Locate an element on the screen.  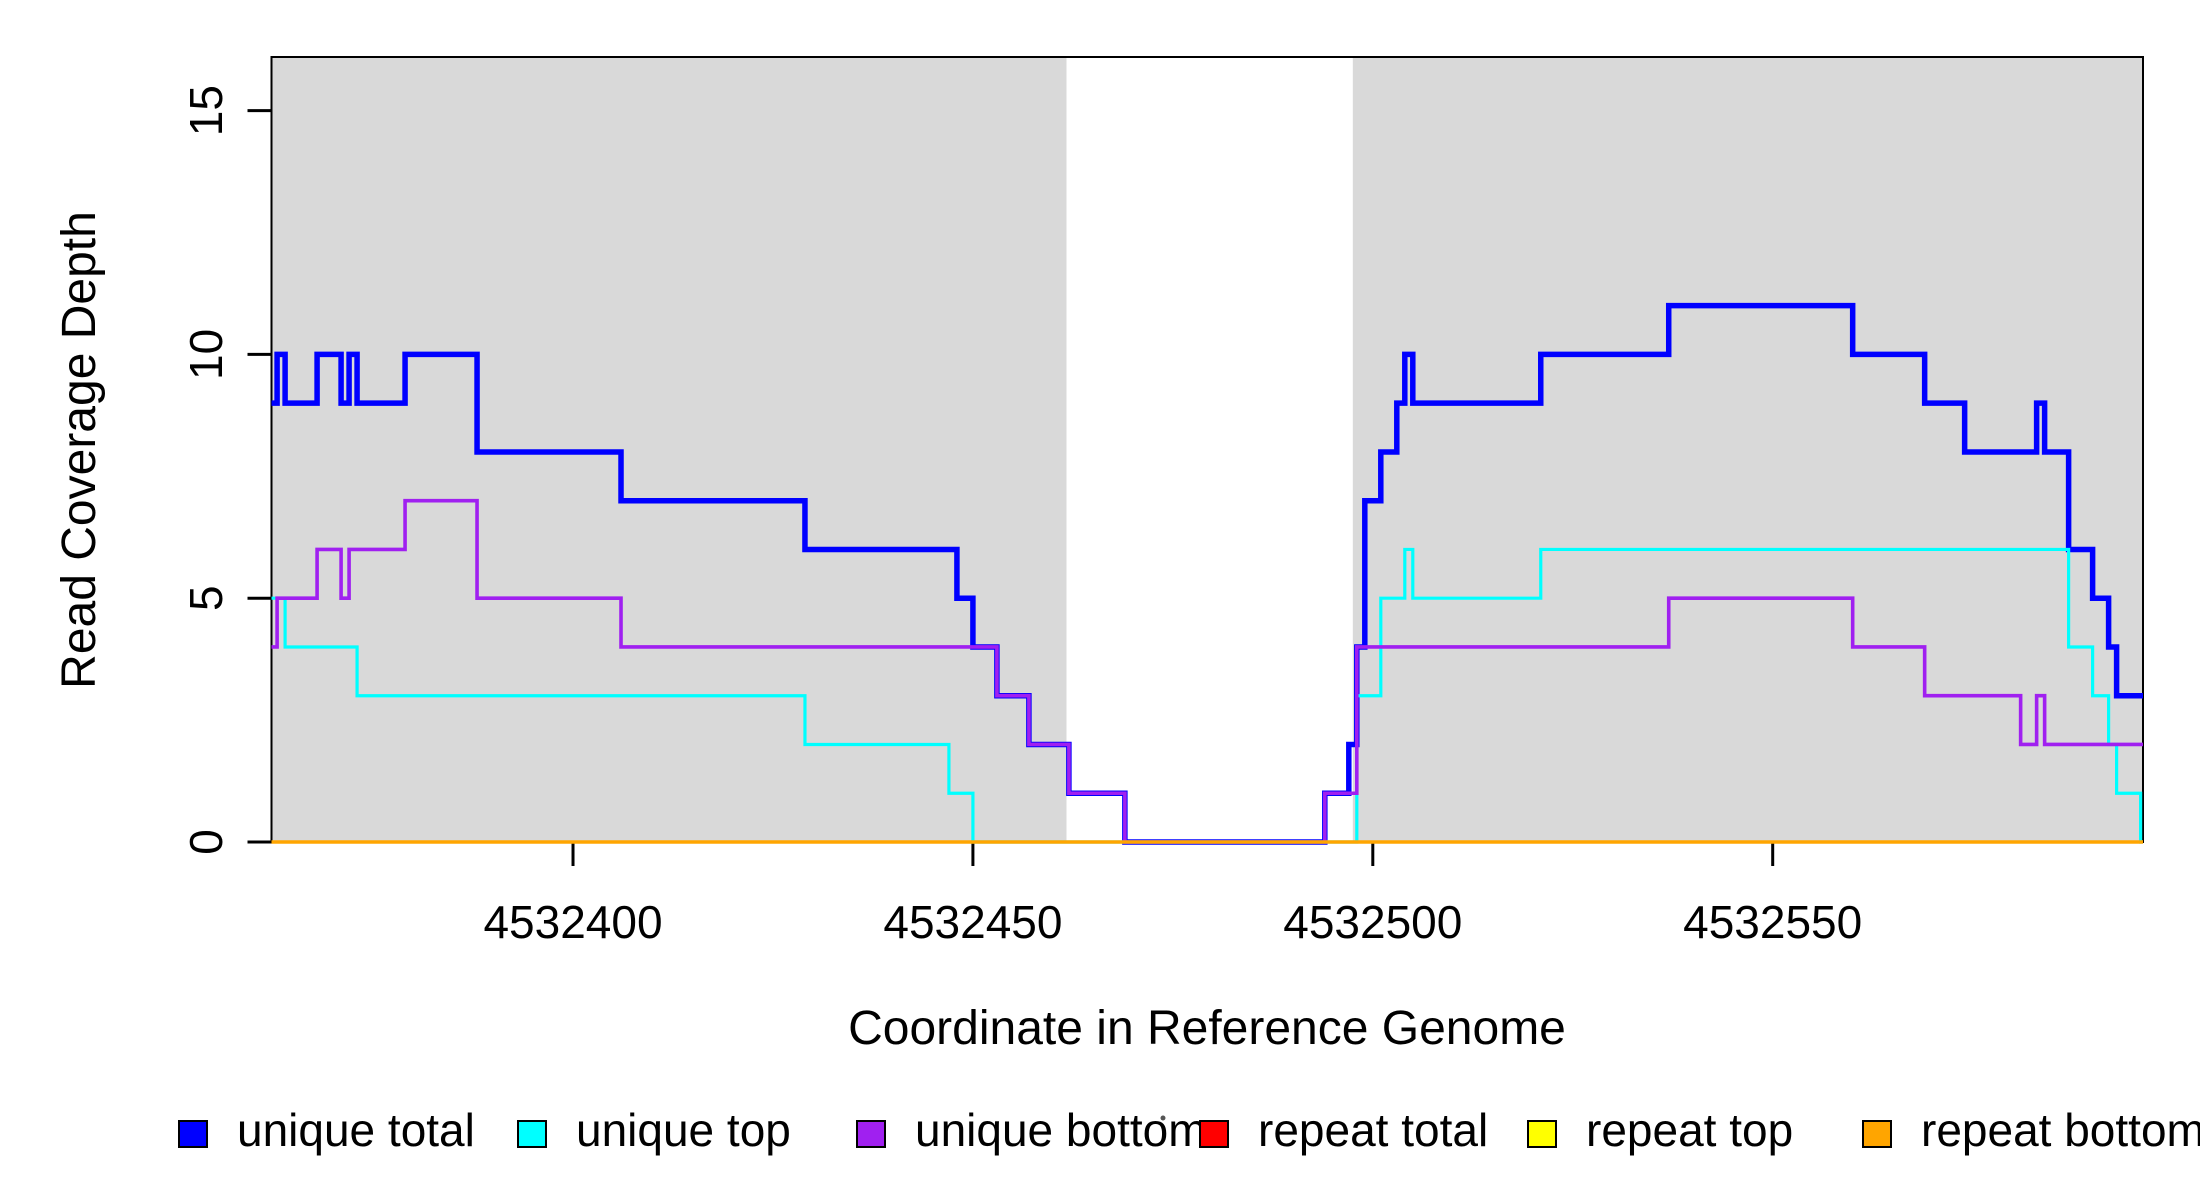
legend-label-repeat-top: repeat top is located at coordinates (1689, 1130).